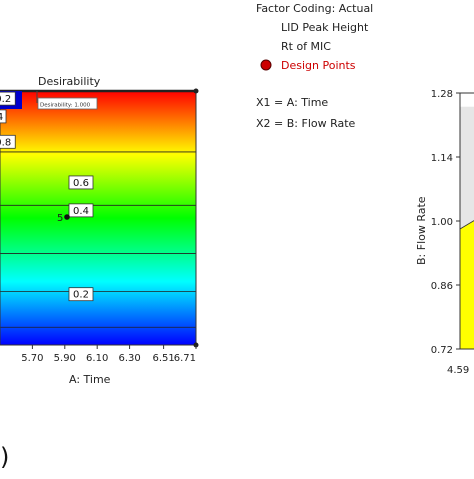 The height and width of the screenshot is (479, 474). What do you see at coordinates (314, 8) in the screenshot?
I see `legend-heading: Factor Coding: Actual` at bounding box center [314, 8].